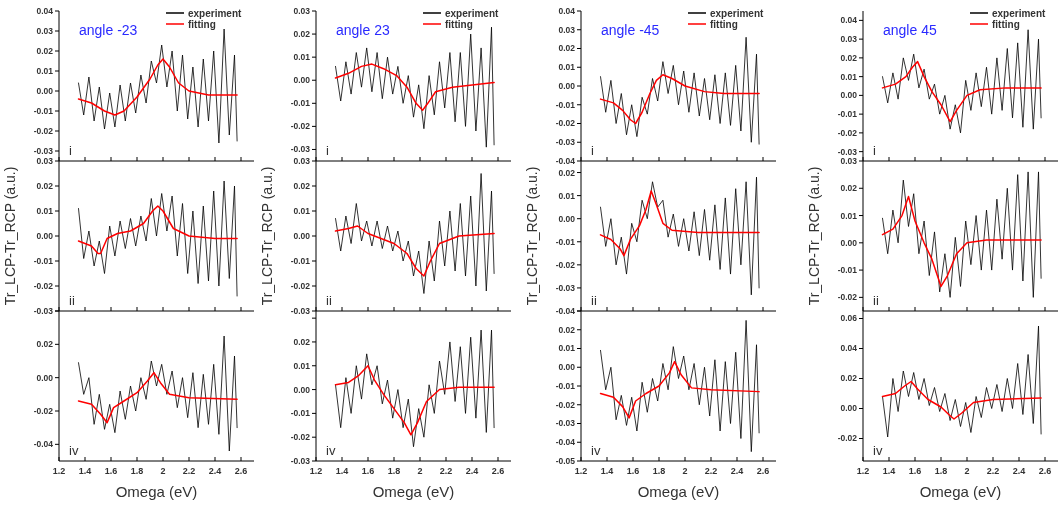 The height and width of the screenshot is (506, 1062). What do you see at coordinates (394, 471) in the screenshot?
I see `x-tick-label: 1.8` at bounding box center [394, 471].